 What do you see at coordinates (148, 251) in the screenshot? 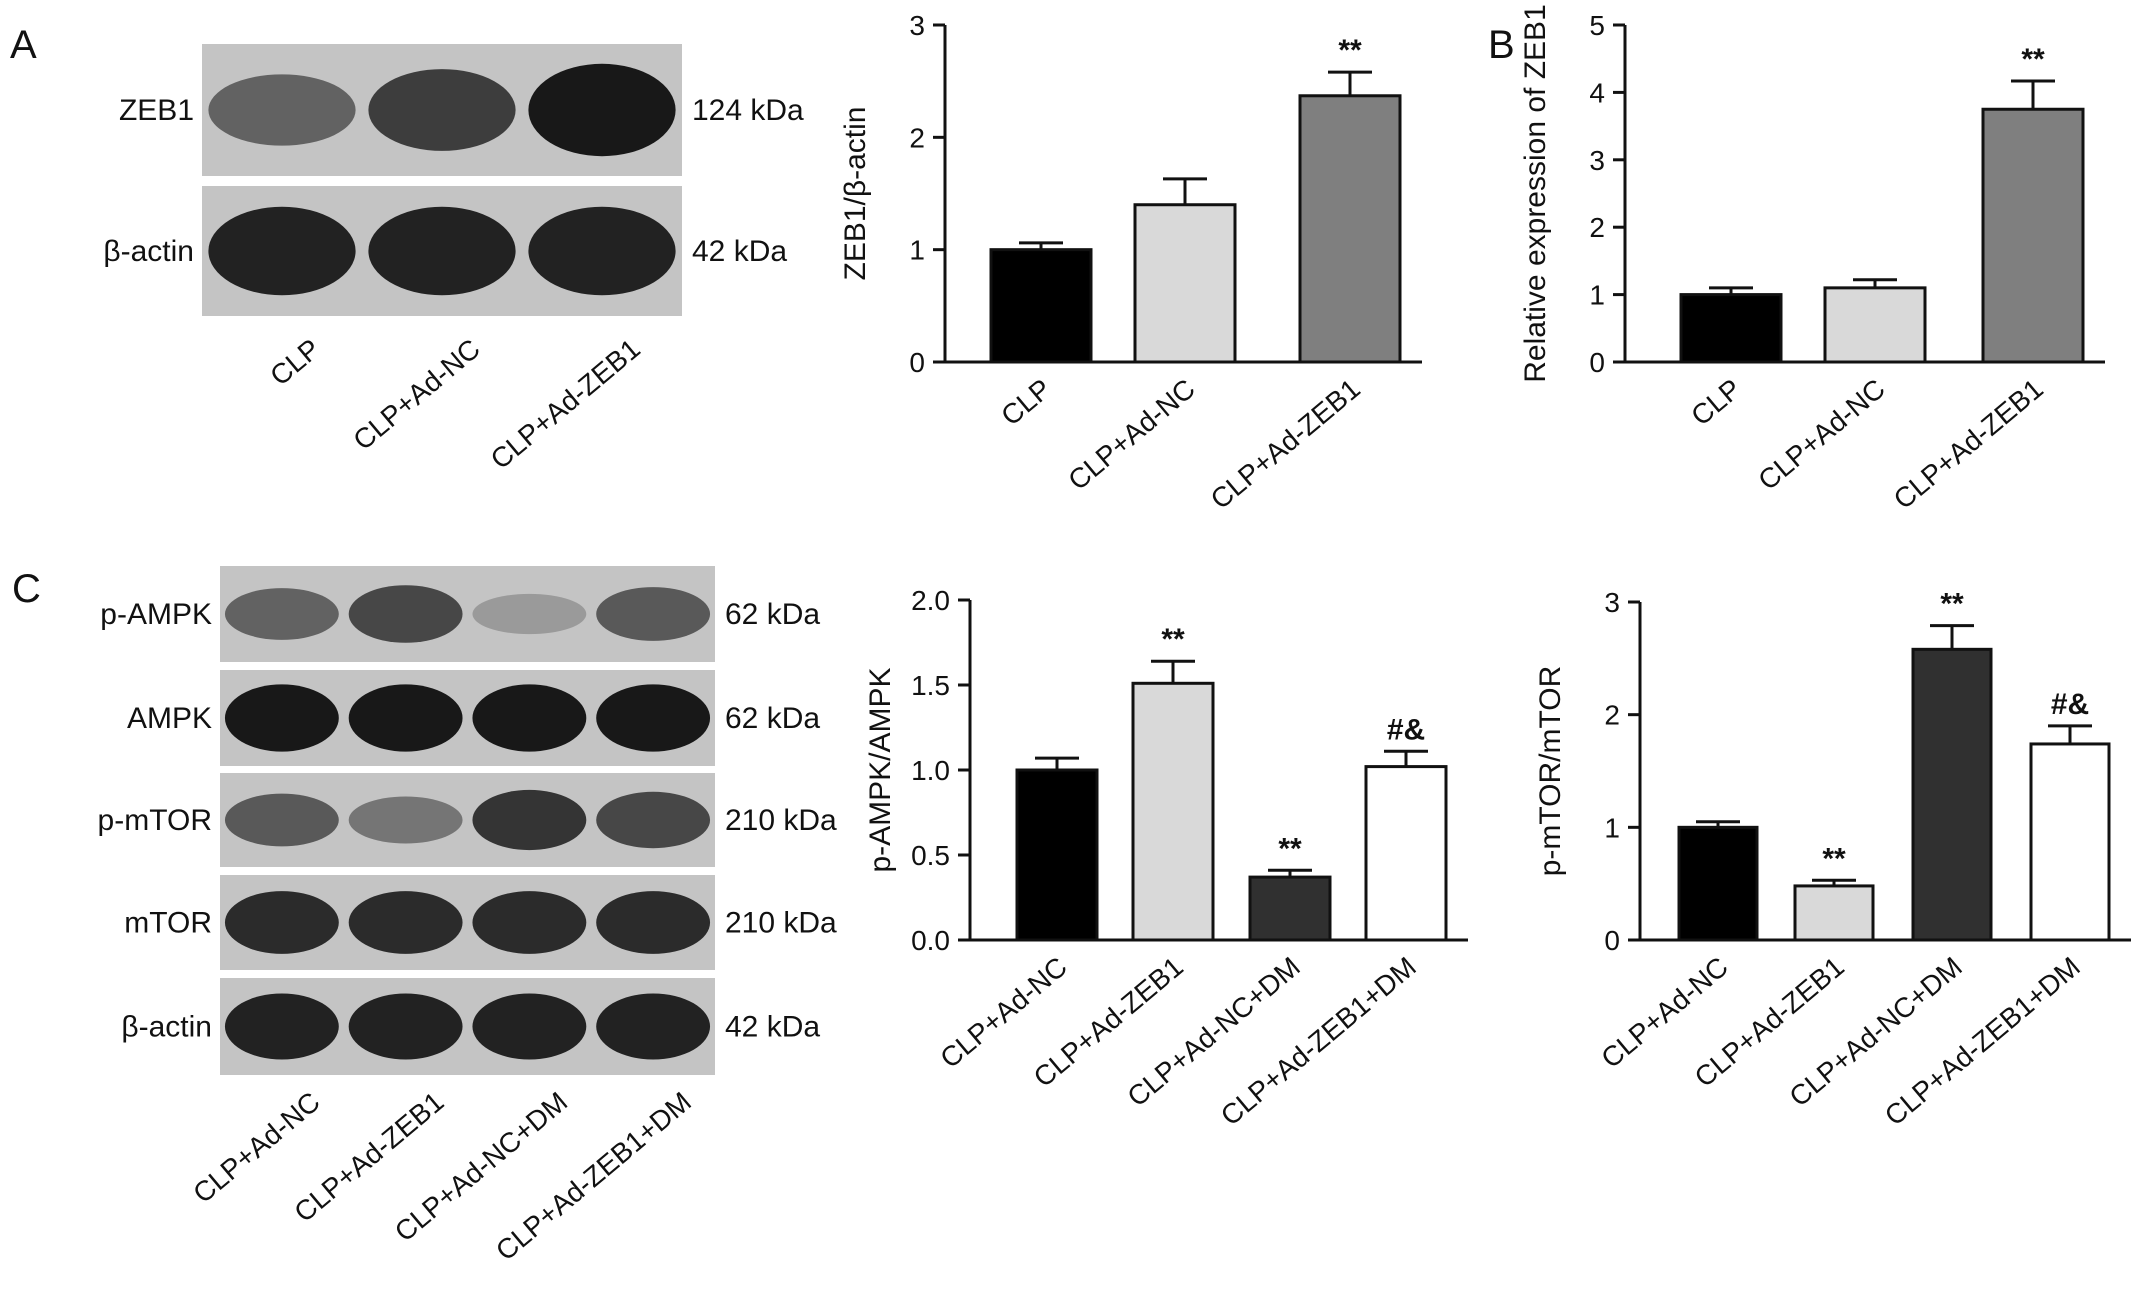
I see `blot-row-label: β-actin` at bounding box center [148, 251].